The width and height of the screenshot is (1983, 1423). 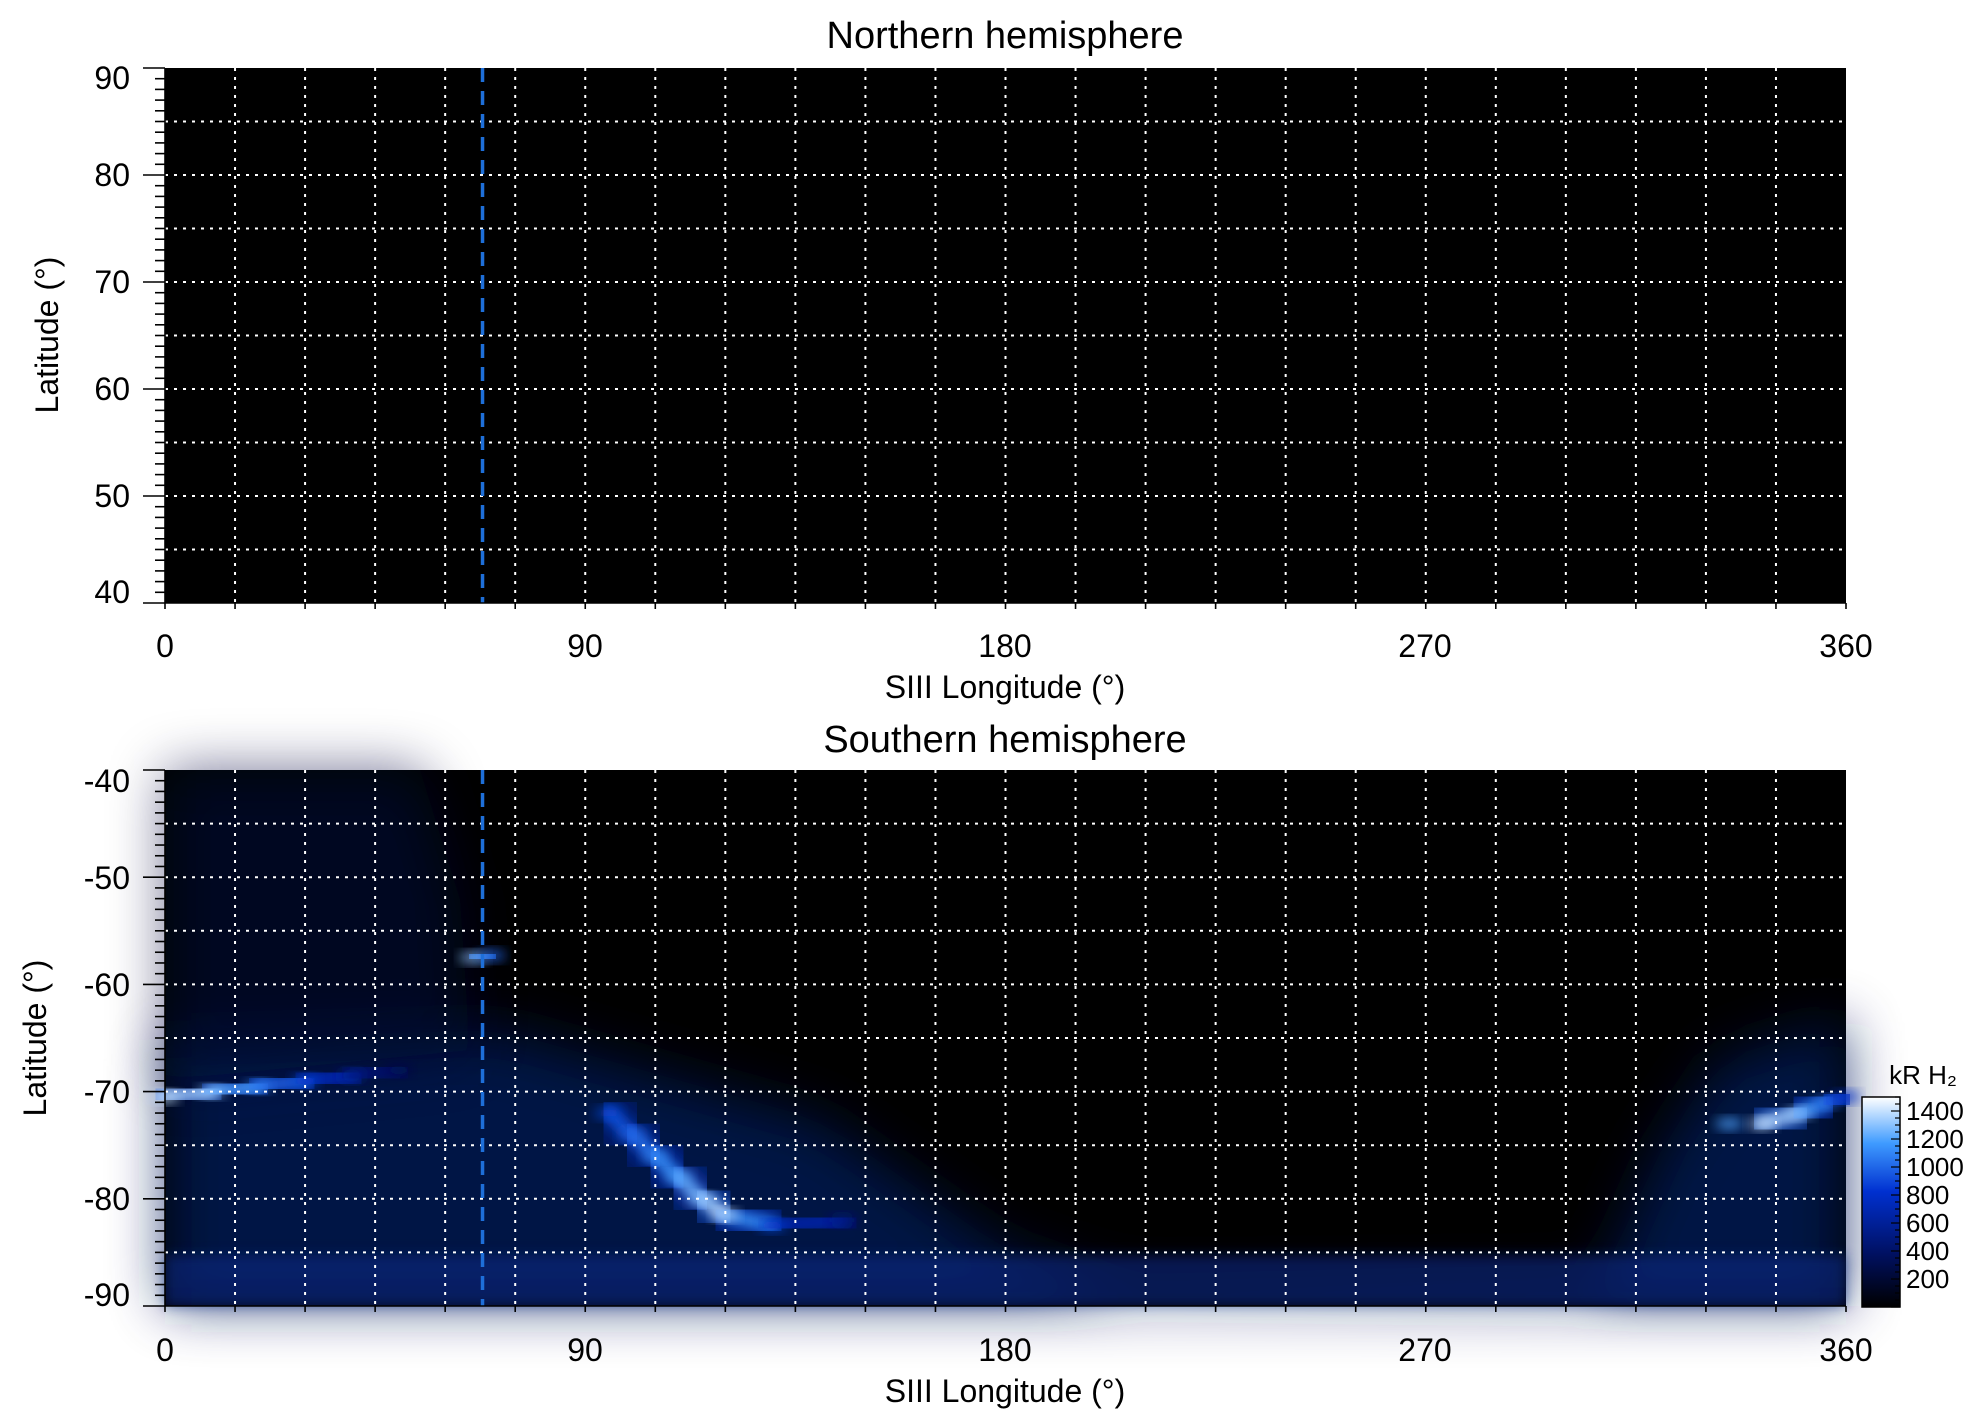 I want to click on y-tick-label: -50, so click(x=107, y=878).